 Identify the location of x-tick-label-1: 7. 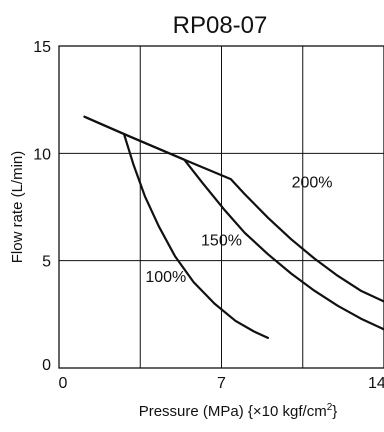
(221, 383).